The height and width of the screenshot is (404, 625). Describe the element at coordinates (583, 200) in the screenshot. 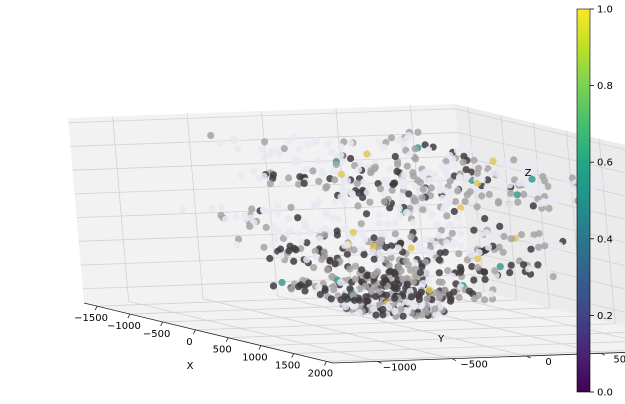

I see `colorbar-gradient` at that location.